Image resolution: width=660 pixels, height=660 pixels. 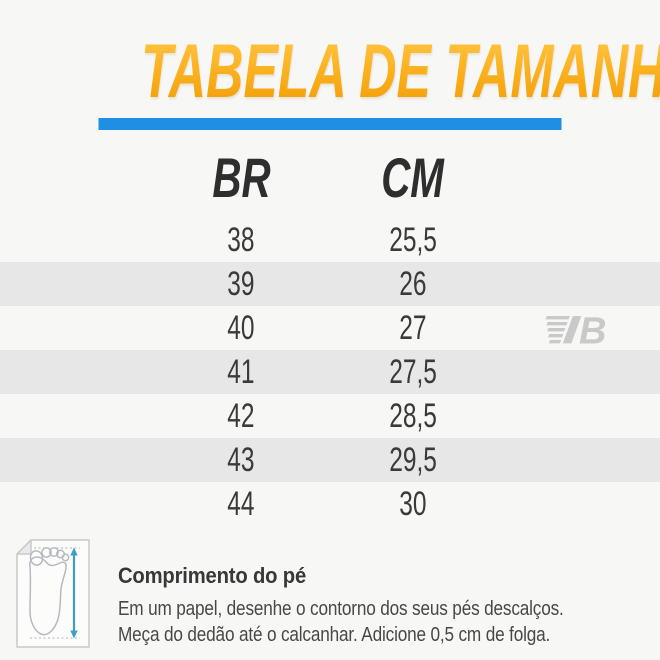 What do you see at coordinates (241, 328) in the screenshot?
I see `br-size-cell: 40` at bounding box center [241, 328].